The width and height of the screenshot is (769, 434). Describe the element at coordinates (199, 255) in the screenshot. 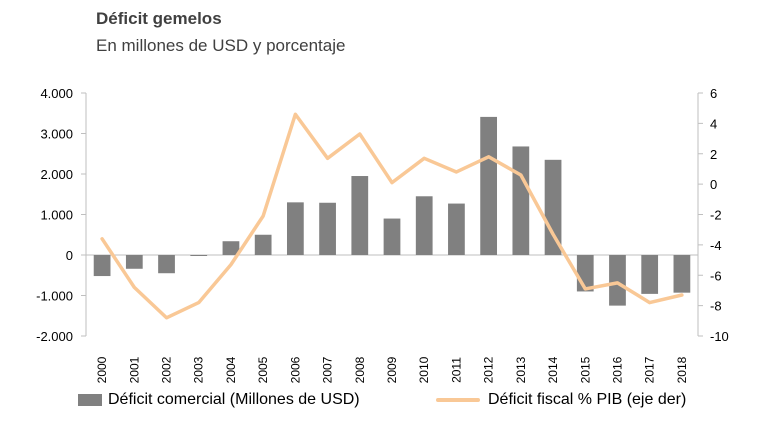

I see `bar-2003` at that location.